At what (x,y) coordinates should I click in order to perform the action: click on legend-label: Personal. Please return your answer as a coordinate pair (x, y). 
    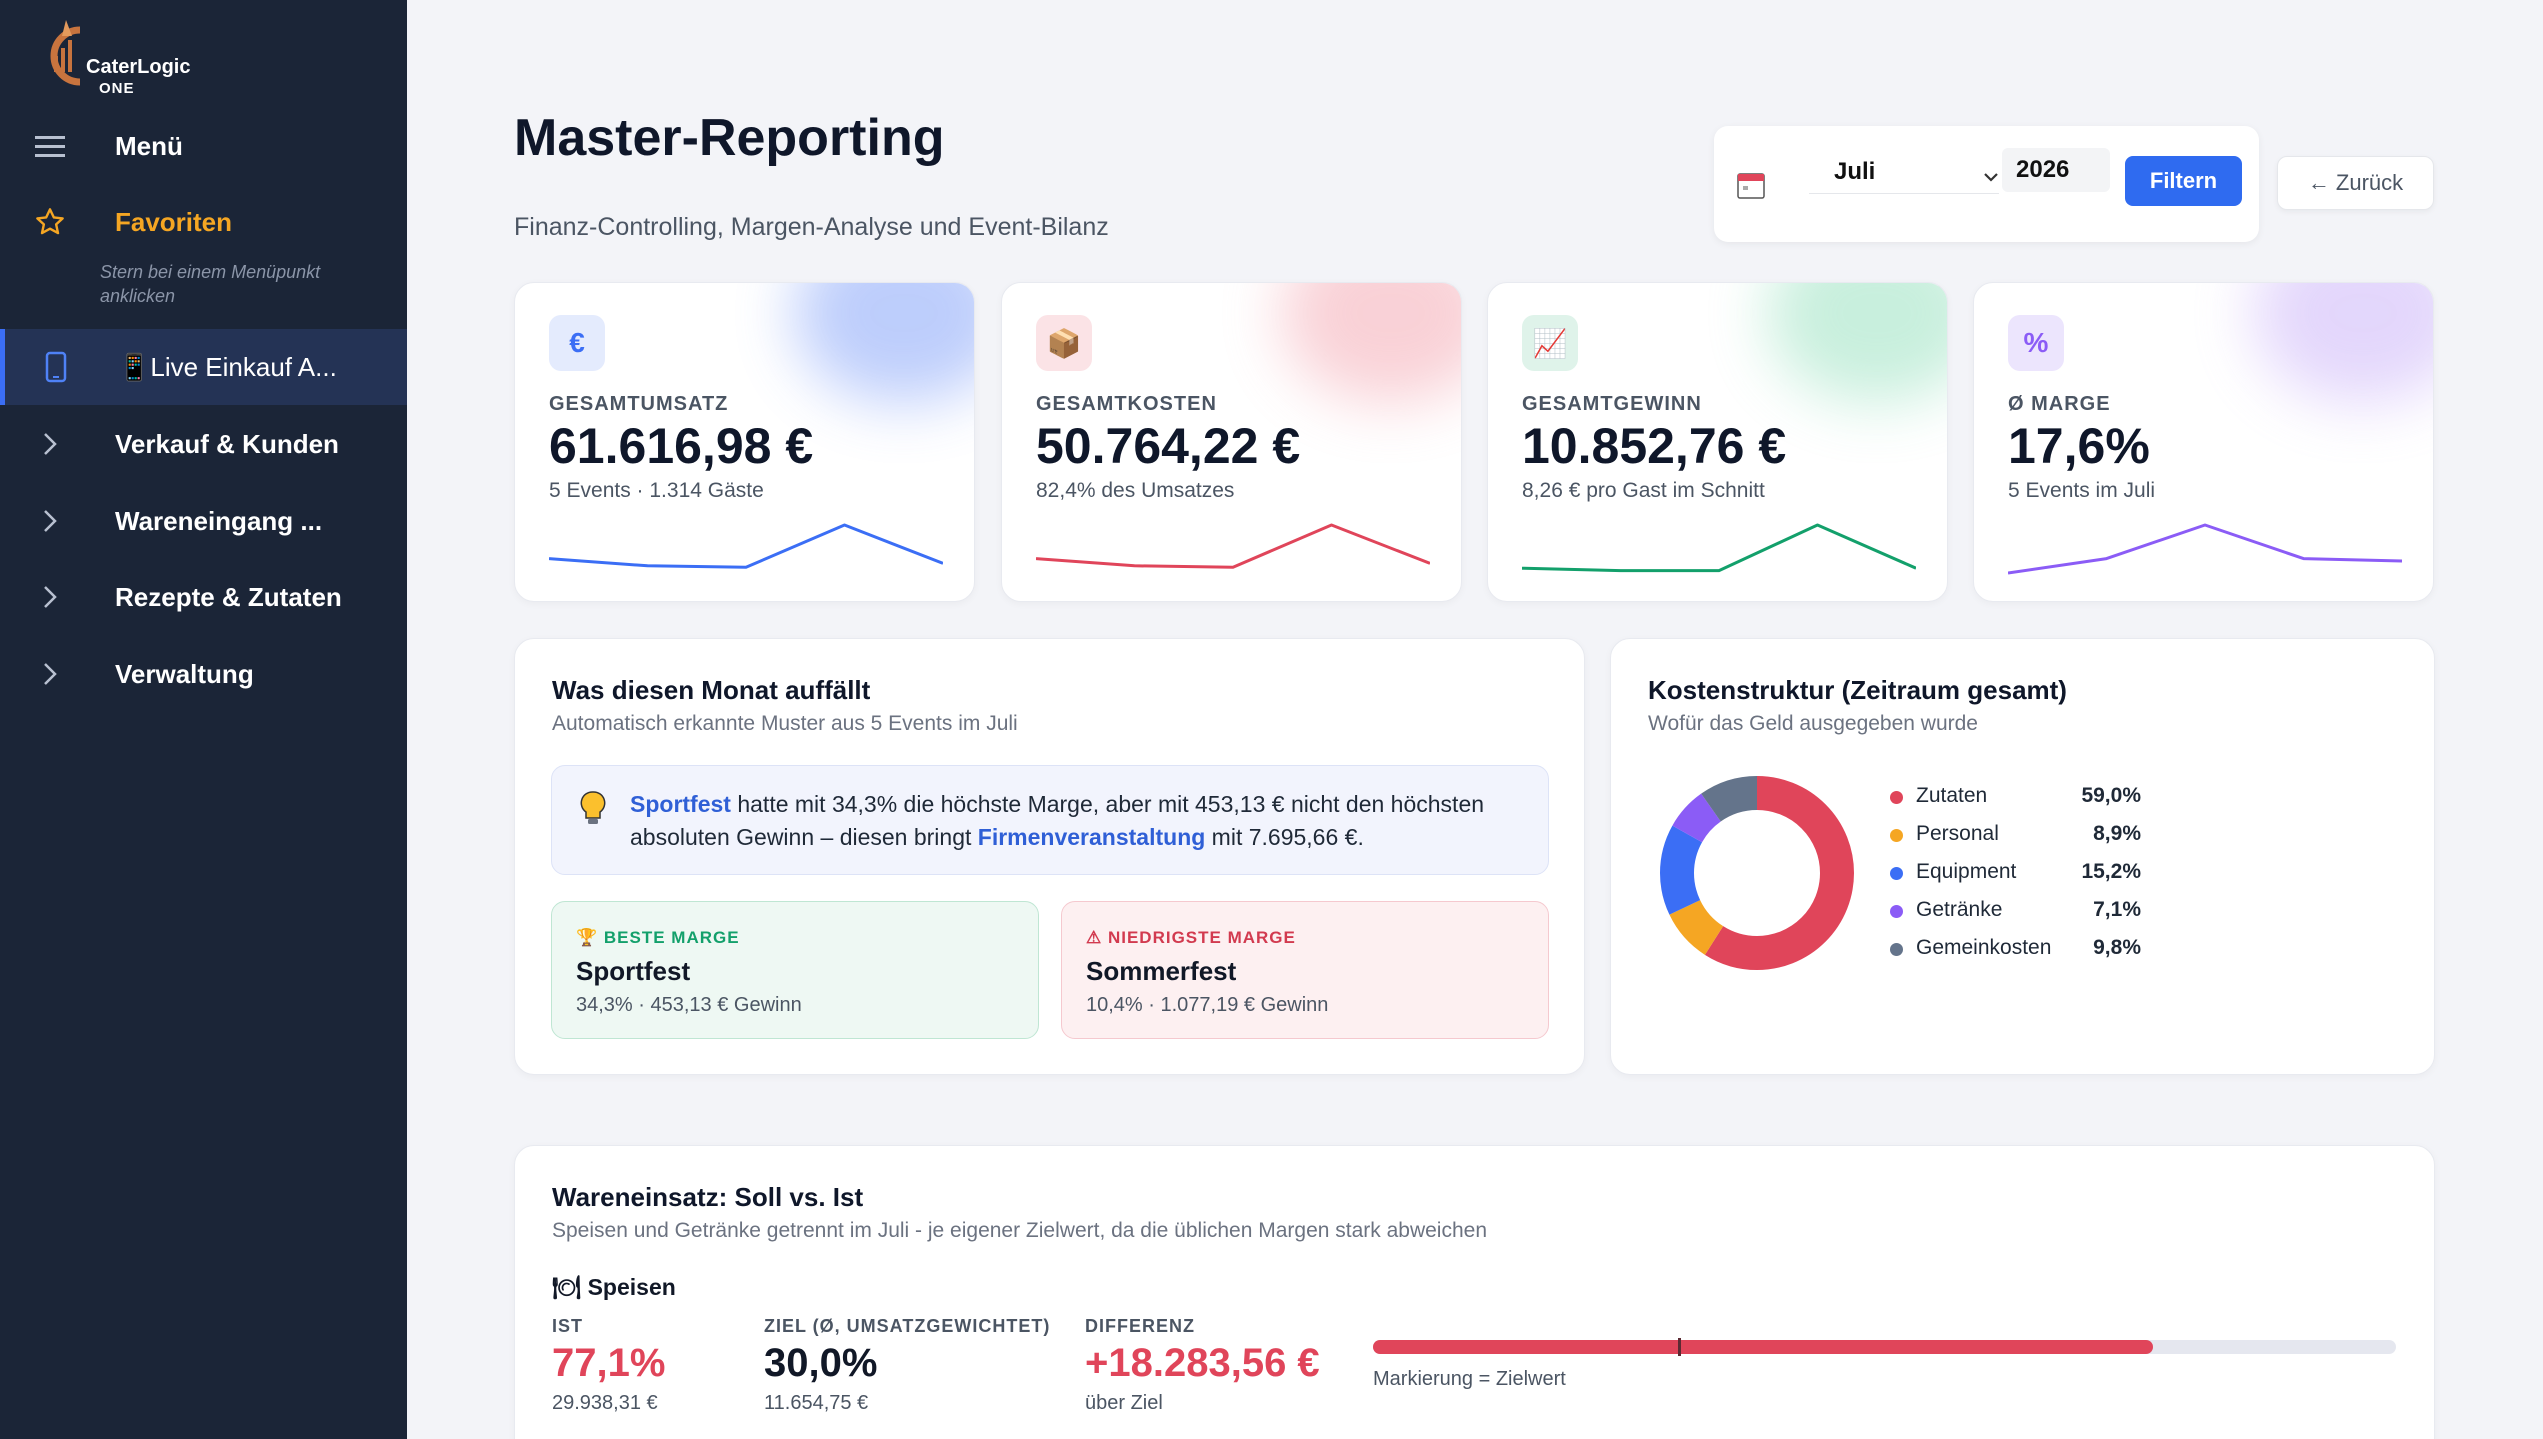
    Looking at the image, I should click on (1957, 833).